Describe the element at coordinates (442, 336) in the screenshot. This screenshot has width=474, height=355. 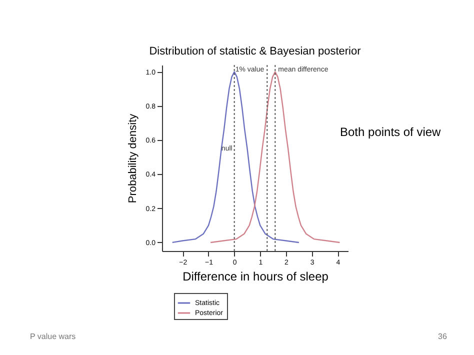
I see `text: 36` at that location.